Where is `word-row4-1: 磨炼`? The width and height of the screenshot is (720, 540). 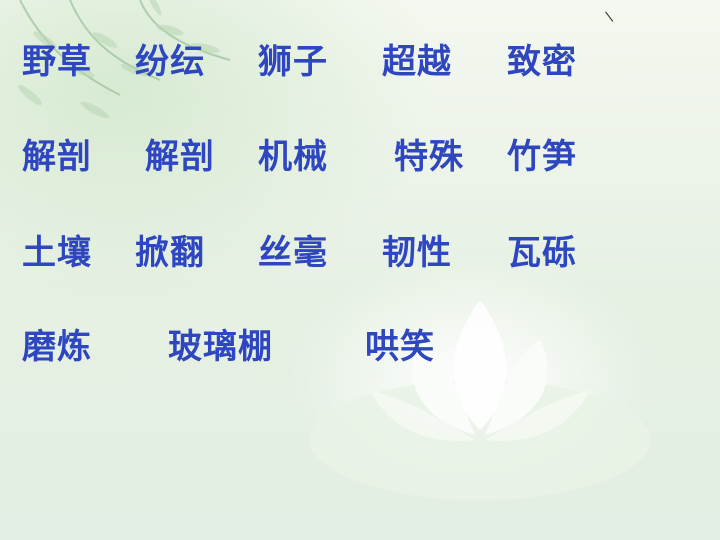
word-row4-1: 磨炼 is located at coordinates (57, 347).